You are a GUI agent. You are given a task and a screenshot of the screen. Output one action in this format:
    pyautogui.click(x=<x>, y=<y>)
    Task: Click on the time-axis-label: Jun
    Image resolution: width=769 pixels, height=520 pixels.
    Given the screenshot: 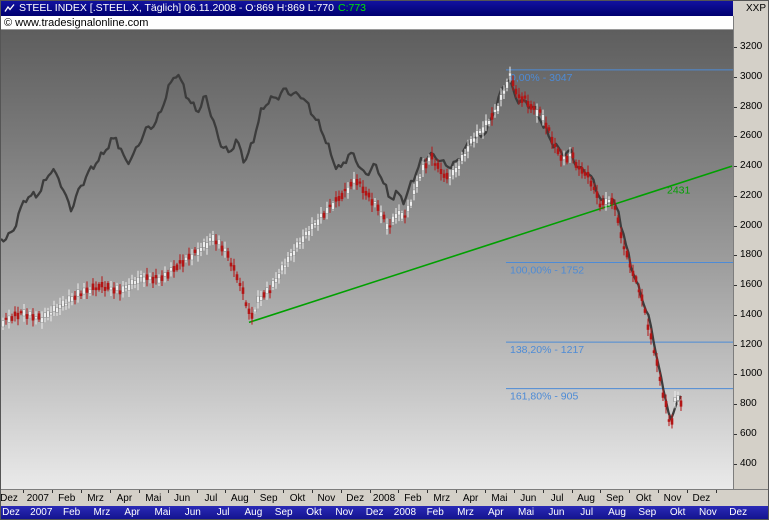 What is the action you would take?
    pyautogui.click(x=182, y=498)
    